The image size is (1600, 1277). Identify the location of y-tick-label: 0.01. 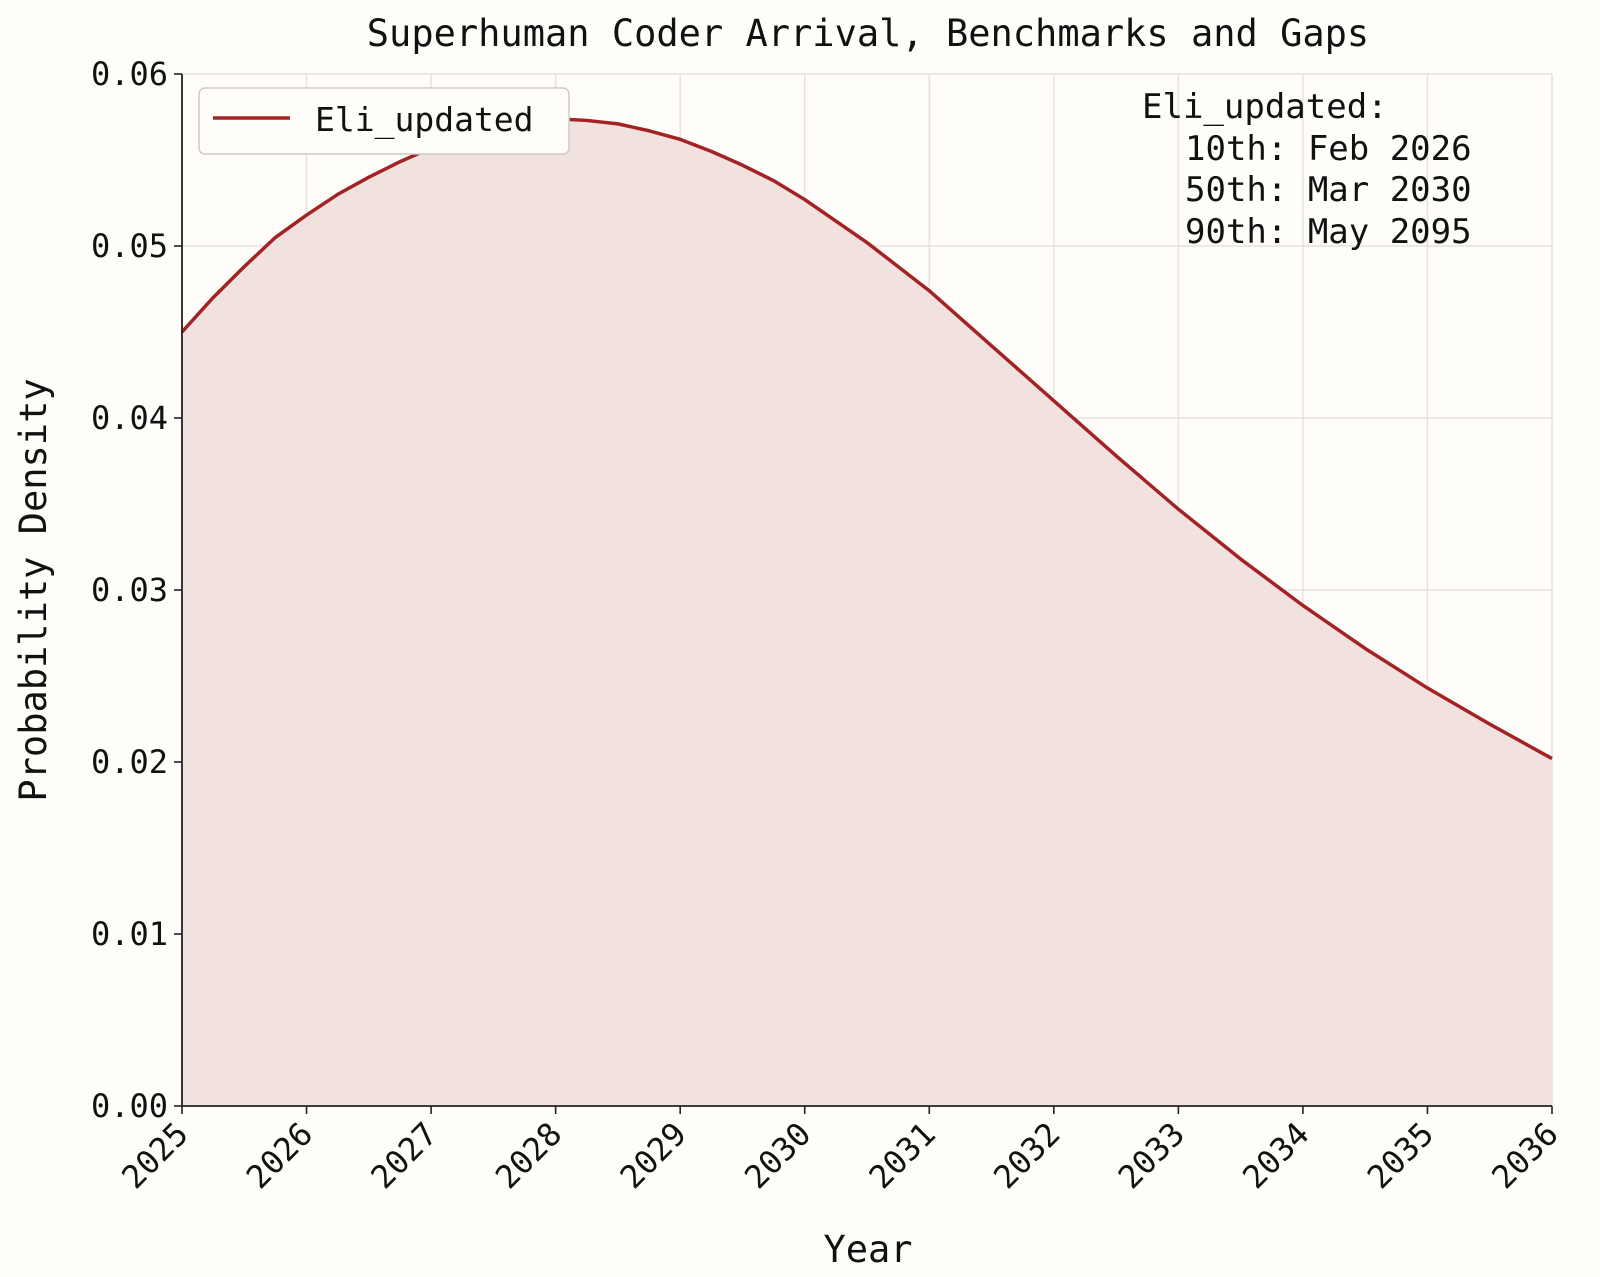
(129, 934).